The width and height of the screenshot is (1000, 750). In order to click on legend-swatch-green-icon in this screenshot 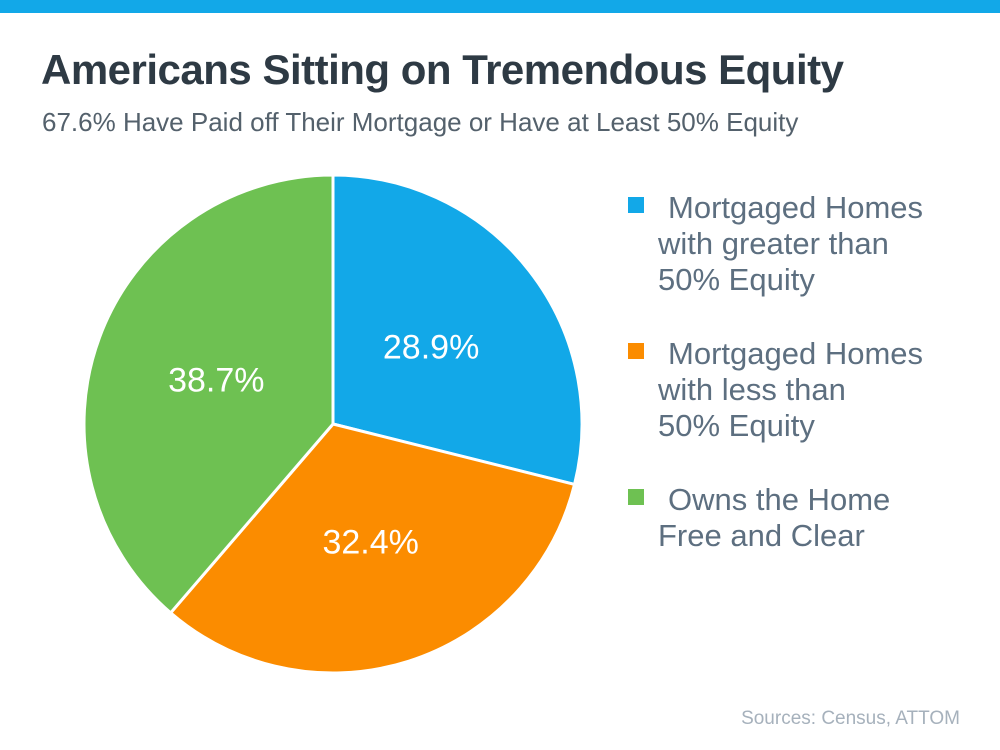, I will do `click(636, 497)`.